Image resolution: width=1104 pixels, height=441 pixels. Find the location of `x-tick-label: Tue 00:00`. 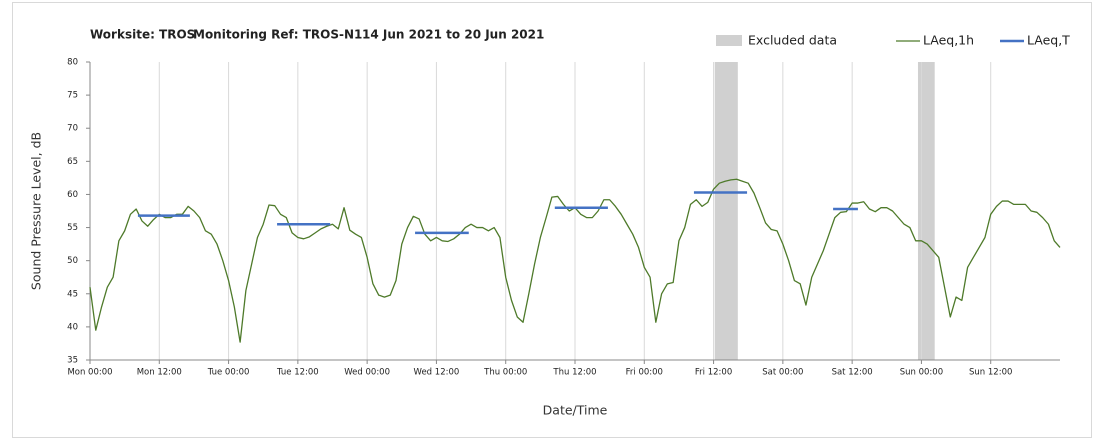

x-tick-label: Tue 00:00 is located at coordinates (228, 373).